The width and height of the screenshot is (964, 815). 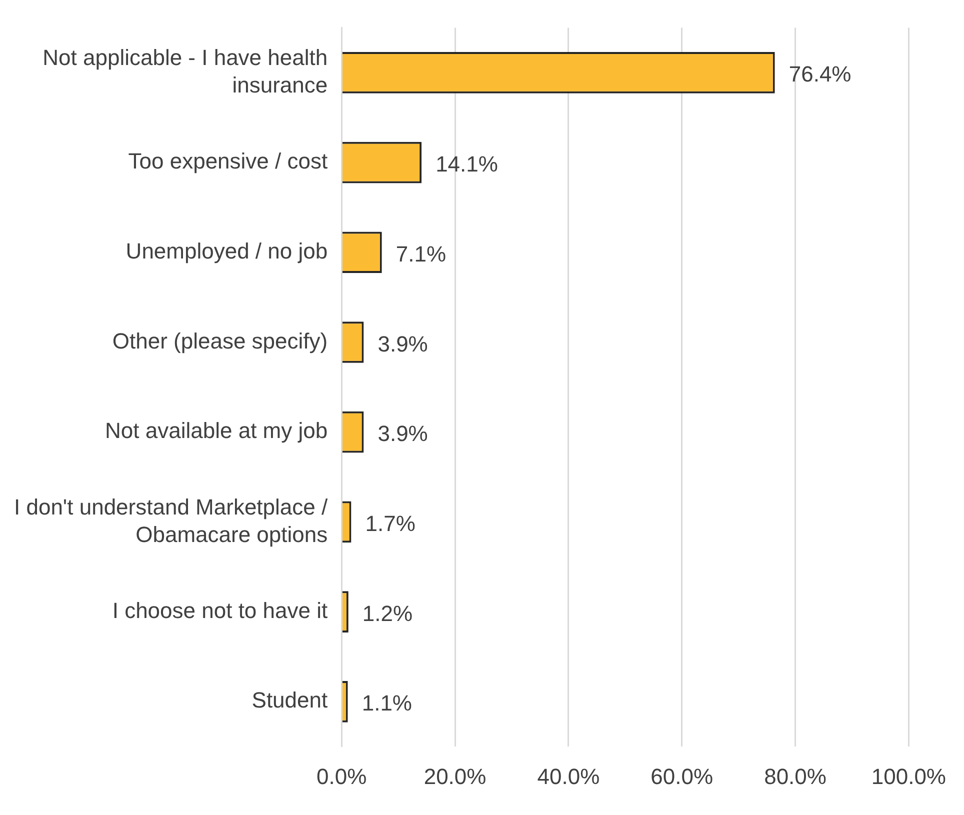 I want to click on y-tick-label: I don't understand Marketplace / Obamacare options, so click(x=171, y=520).